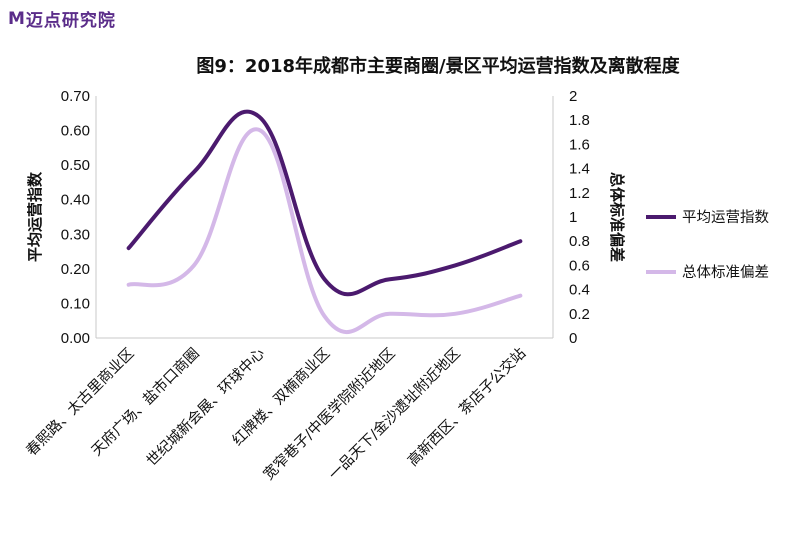  I want to click on y2-tick-label: 0.4, so click(579, 290).